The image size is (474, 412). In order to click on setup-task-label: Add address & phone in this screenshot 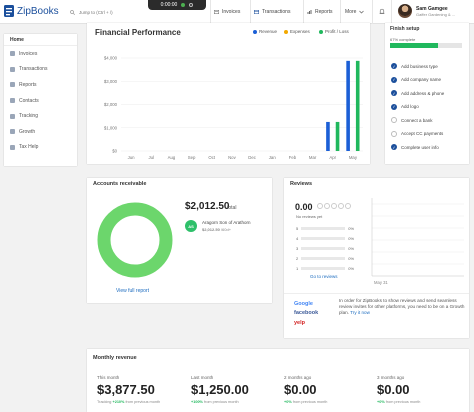, I will do `click(423, 93)`.